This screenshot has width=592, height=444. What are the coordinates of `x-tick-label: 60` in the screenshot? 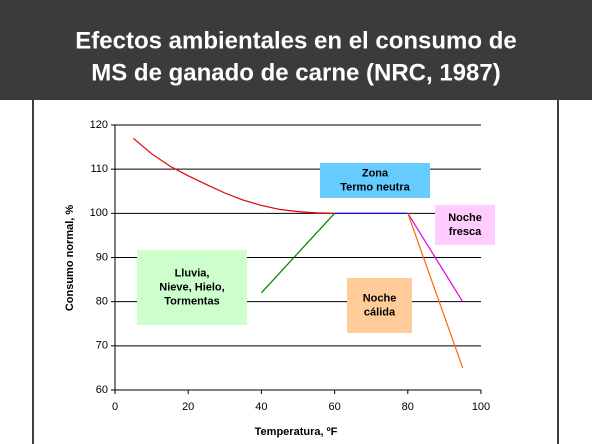 It's located at (334, 407).